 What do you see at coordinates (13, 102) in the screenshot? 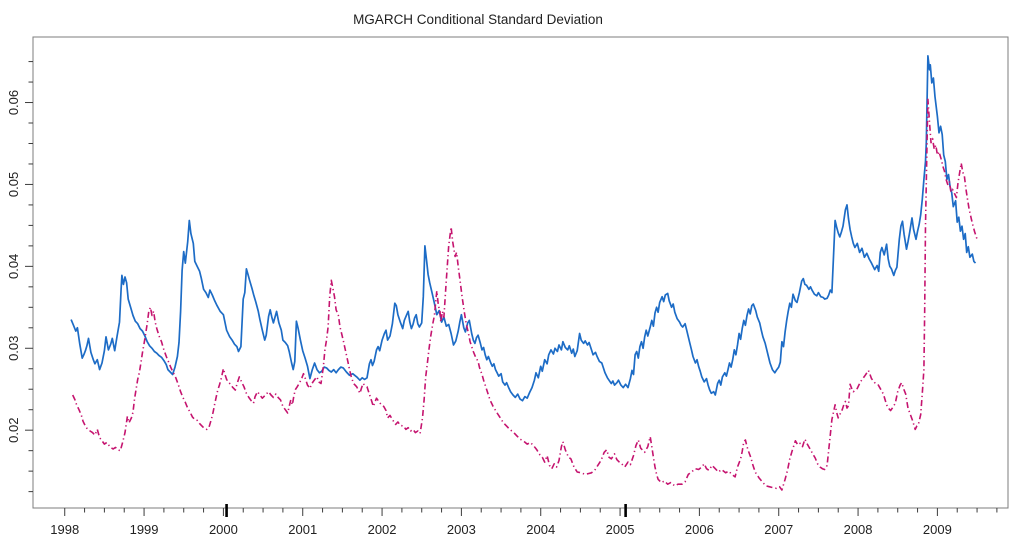
I see `y-tick-label: 0.06` at bounding box center [13, 102].